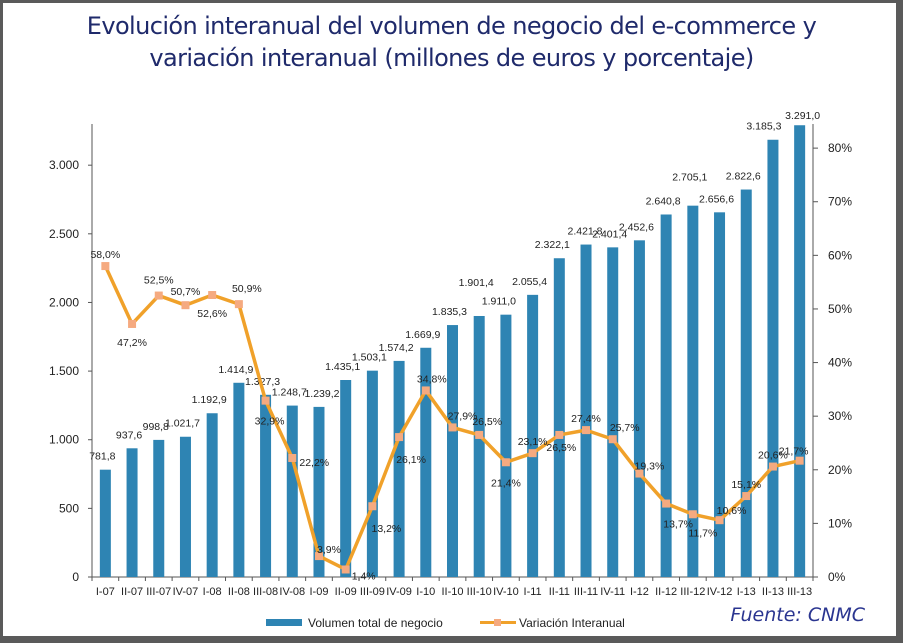 Image resolution: width=903 pixels, height=643 pixels. Describe the element at coordinates (506, 592) in the screenshot. I see `x-tick-label: IV-10` at that location.